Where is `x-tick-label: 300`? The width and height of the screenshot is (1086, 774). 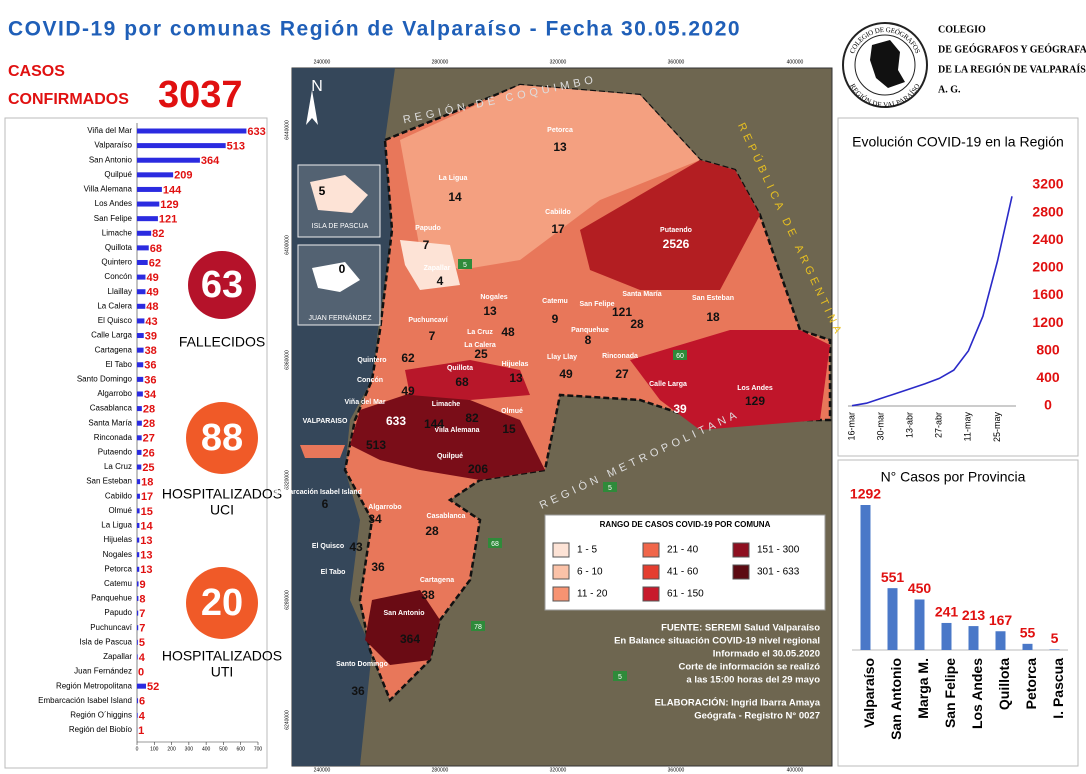 x-tick-label: 300 is located at coordinates (189, 749).